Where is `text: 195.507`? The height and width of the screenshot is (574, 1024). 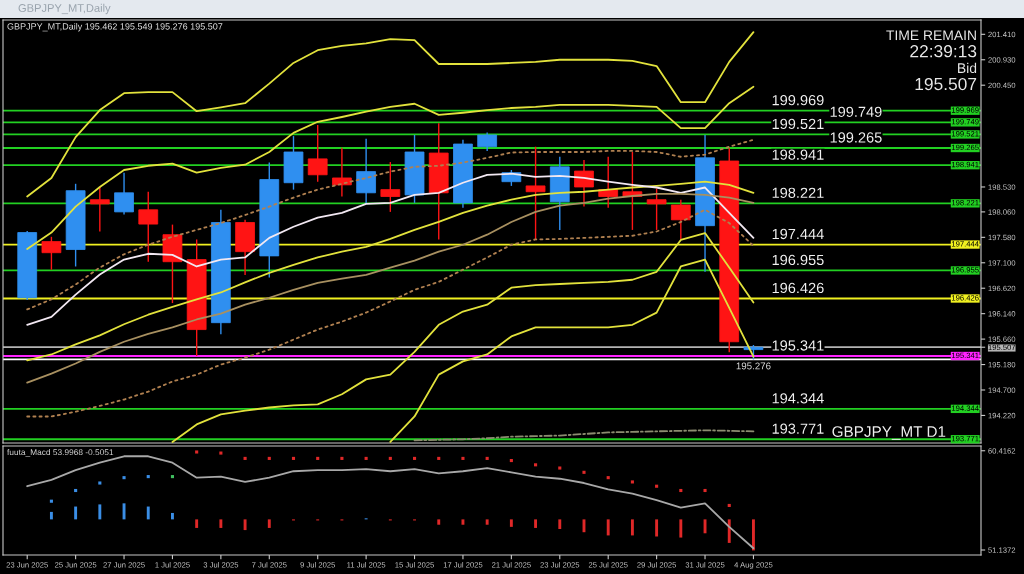 text: 195.507 is located at coordinates (946, 84).